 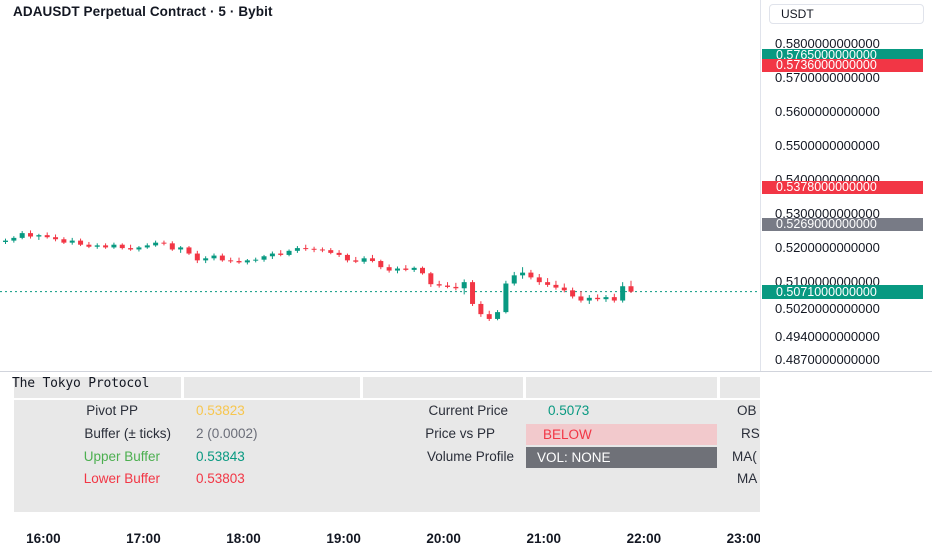 What do you see at coordinates (443, 538) in the screenshot?
I see `time-tick-label: 20:00` at bounding box center [443, 538].